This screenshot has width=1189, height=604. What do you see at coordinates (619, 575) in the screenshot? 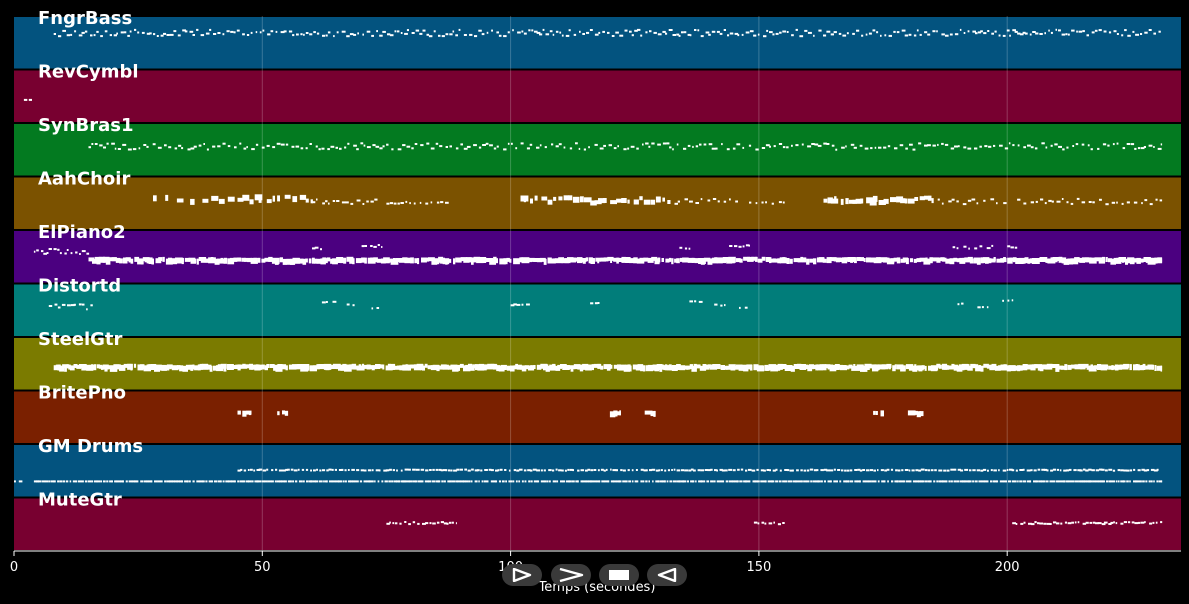
I see `stop-button` at bounding box center [619, 575].